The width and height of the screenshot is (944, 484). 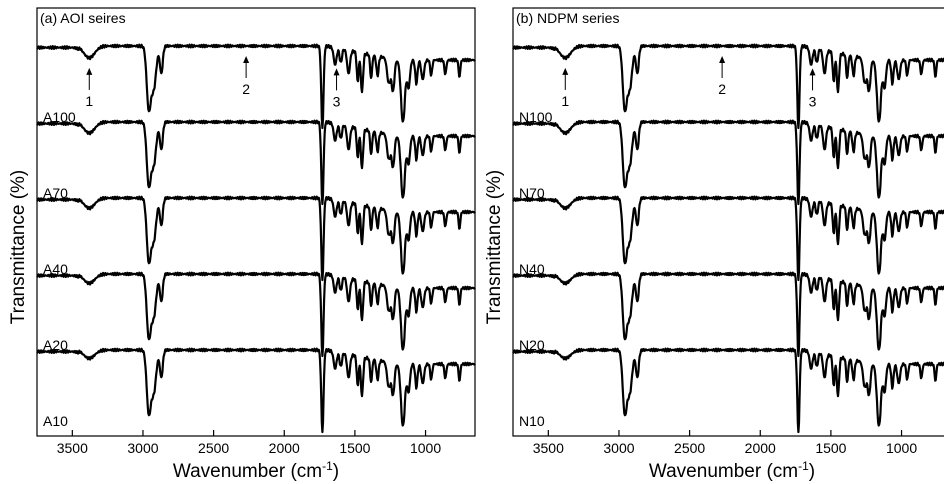 I want to click on panel-b-title: (b) NDPM series, so click(x=567, y=18).